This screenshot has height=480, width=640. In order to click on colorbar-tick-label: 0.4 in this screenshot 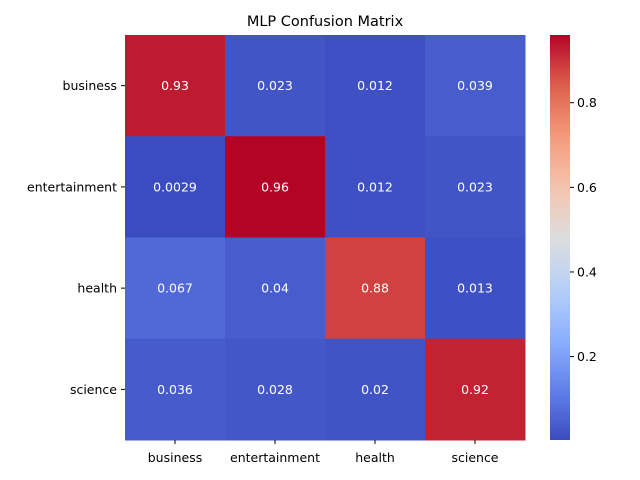, I will do `click(587, 271)`.